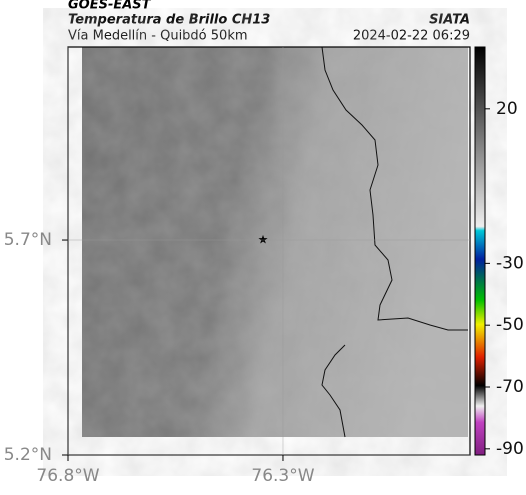 This screenshot has height=495, width=526. I want to click on lat-tick-label: 5.2°N, so click(28, 455).